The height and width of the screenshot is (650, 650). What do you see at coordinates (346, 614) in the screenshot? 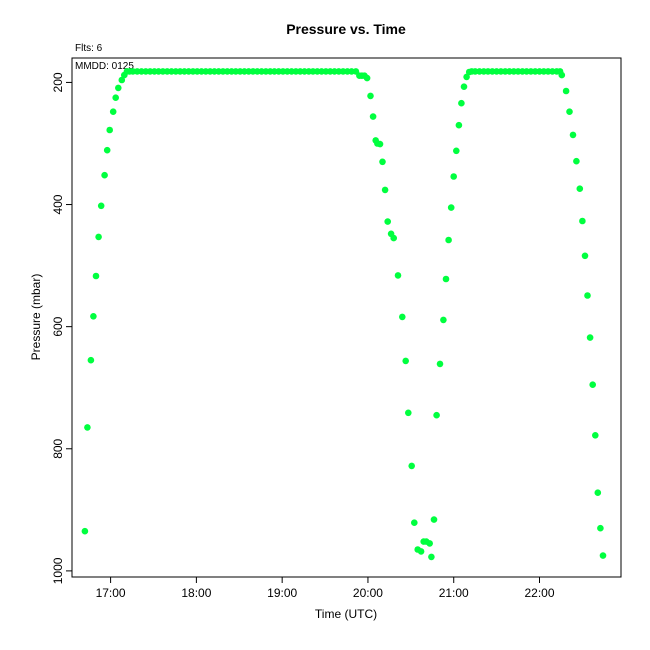
I see `x-axis-label: Time (UTC)` at bounding box center [346, 614].